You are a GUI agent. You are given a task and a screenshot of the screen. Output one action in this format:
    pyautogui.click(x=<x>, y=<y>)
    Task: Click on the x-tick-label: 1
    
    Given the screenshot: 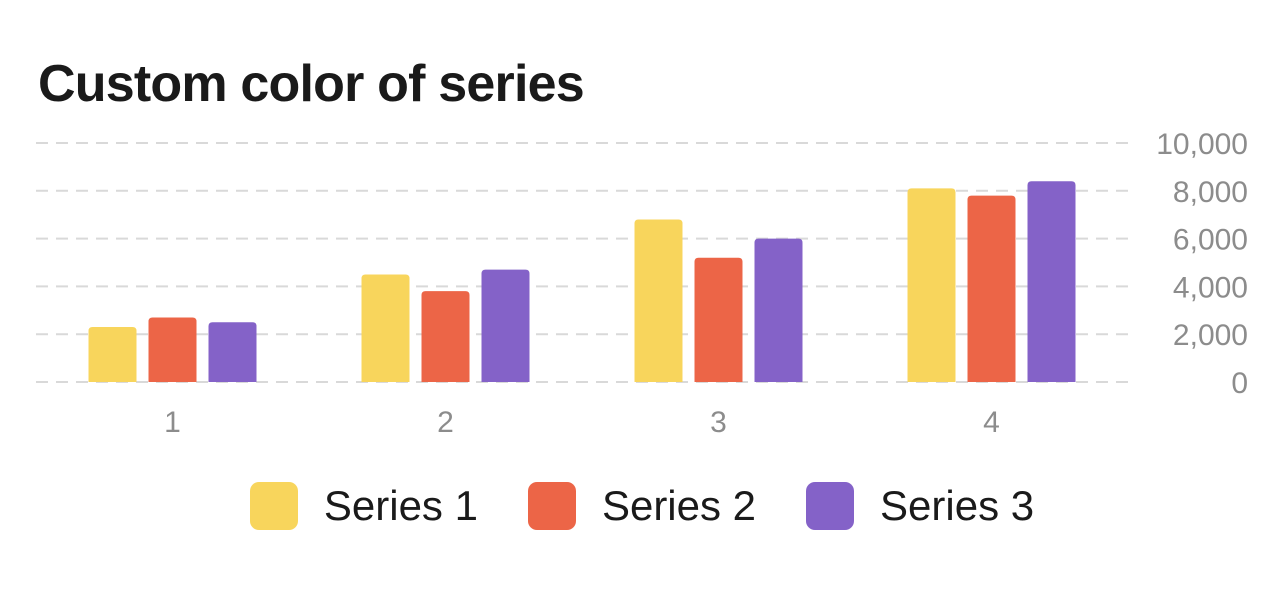 What is the action you would take?
    pyautogui.click(x=172, y=422)
    